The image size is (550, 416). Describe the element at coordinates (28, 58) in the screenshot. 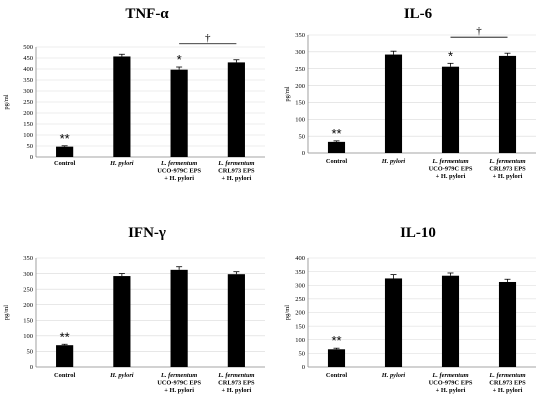

I see `y-tick-label: 450` at that location.